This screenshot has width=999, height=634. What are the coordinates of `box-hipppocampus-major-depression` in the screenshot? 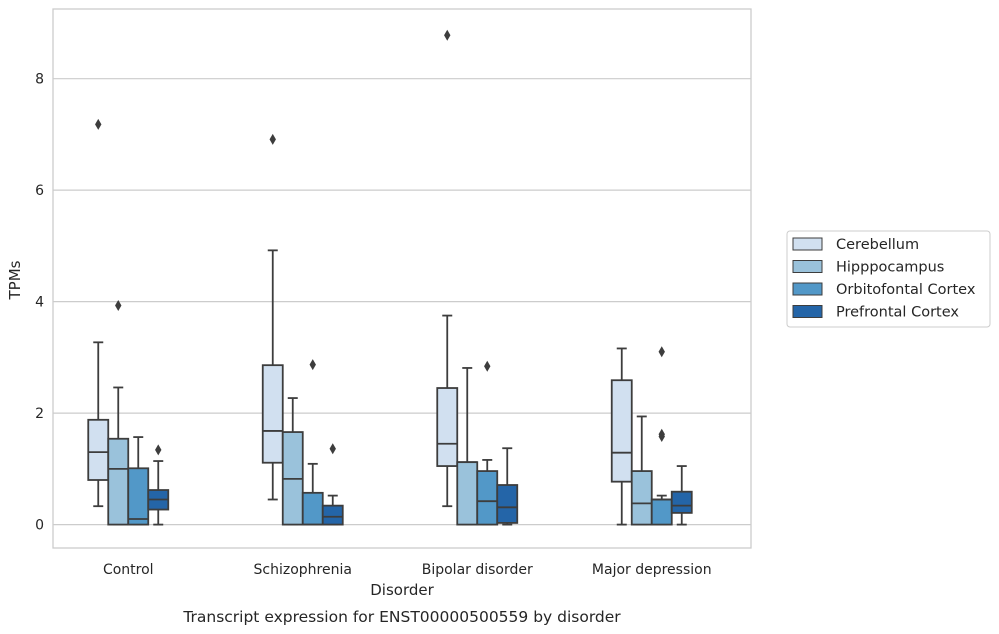 It's located at (641, 470).